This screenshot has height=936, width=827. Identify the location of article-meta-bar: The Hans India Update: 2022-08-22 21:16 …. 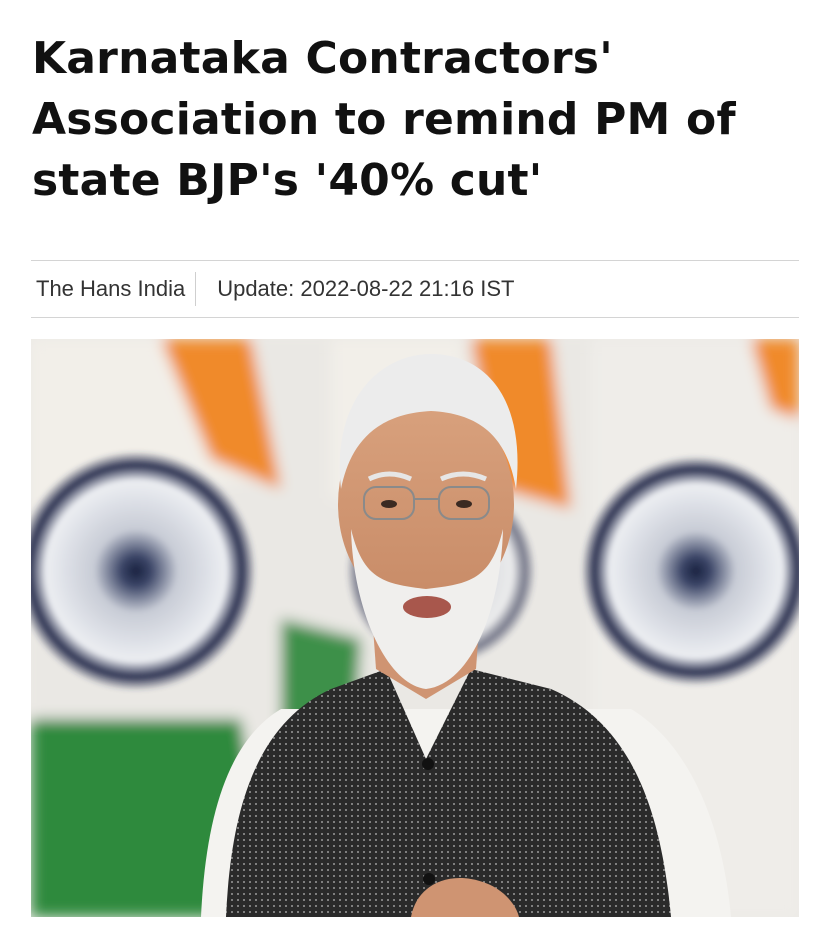
(415, 289).